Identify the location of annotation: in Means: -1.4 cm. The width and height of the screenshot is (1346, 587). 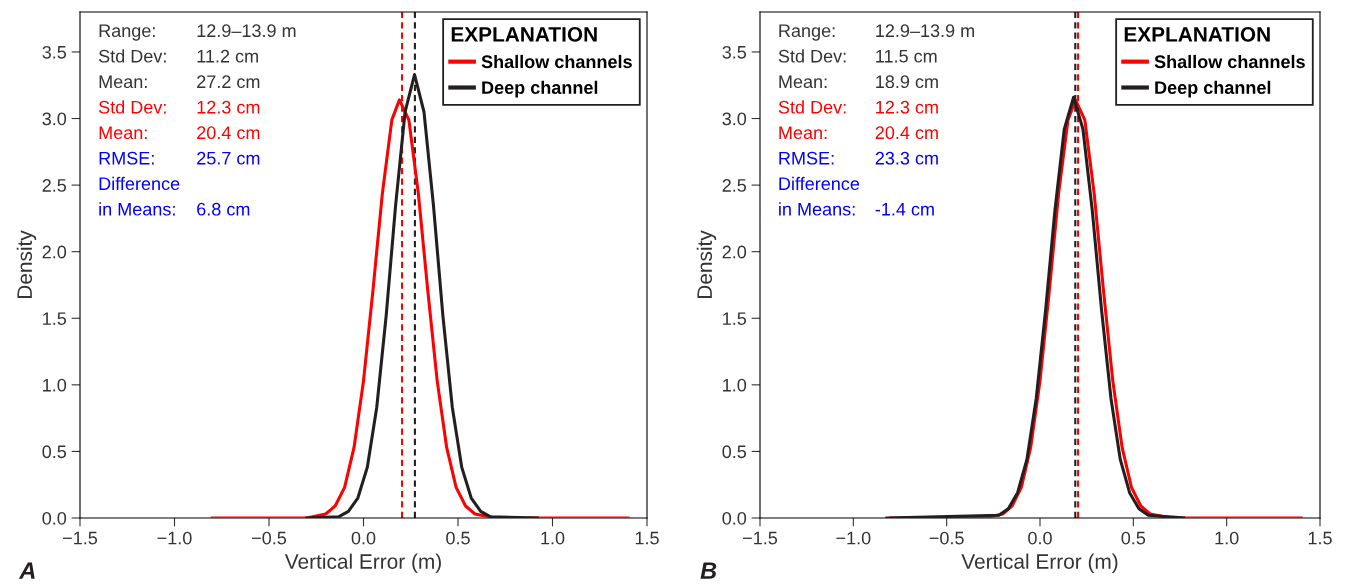
(856, 209).